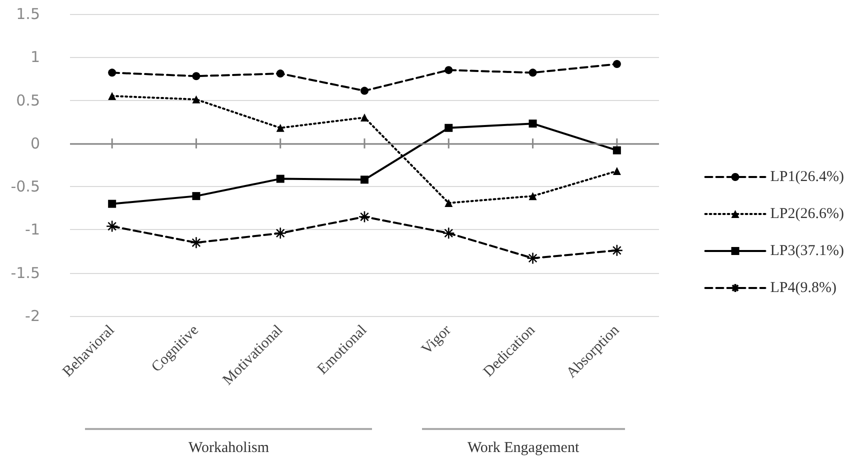 This screenshot has height=465, width=859. I want to click on y-tick-label: 0.5, so click(28, 100).